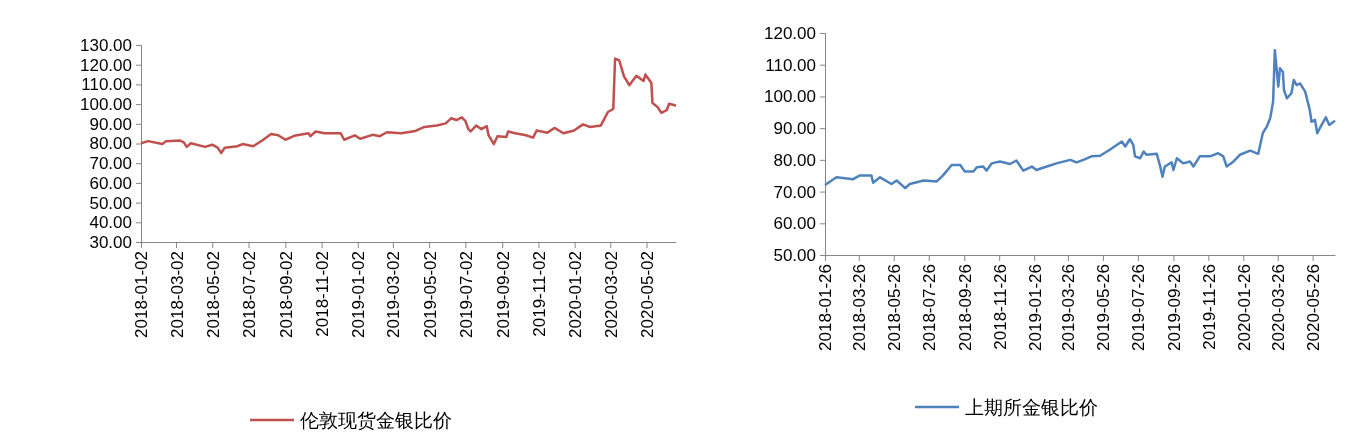  I want to click on x-tick-label: 2018-11-26, so click(1000, 307).